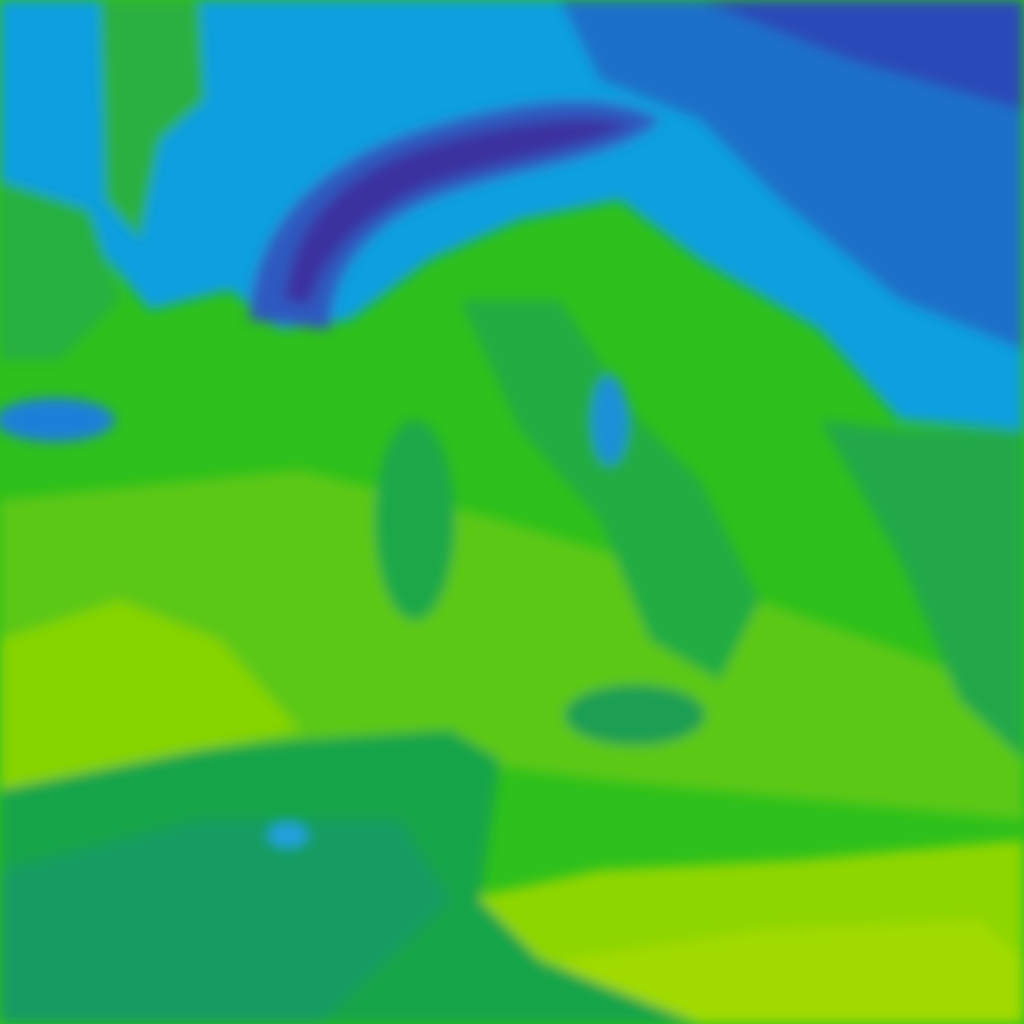  Describe the element at coordinates (792, 972) in the screenshot. I see `yellow-south-band` at that location.